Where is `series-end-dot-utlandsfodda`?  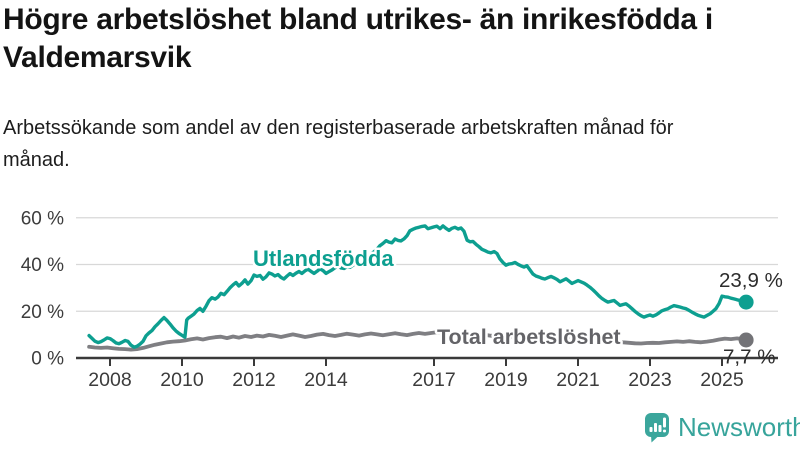 series-end-dot-utlandsfodda is located at coordinates (746, 302).